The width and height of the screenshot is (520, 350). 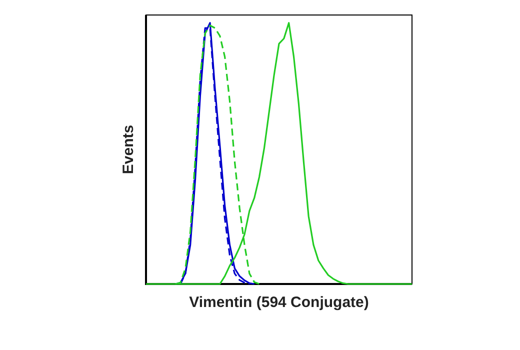 I want to click on x-axis-title: Vimentin (594 Conjugate), so click(x=279, y=303).